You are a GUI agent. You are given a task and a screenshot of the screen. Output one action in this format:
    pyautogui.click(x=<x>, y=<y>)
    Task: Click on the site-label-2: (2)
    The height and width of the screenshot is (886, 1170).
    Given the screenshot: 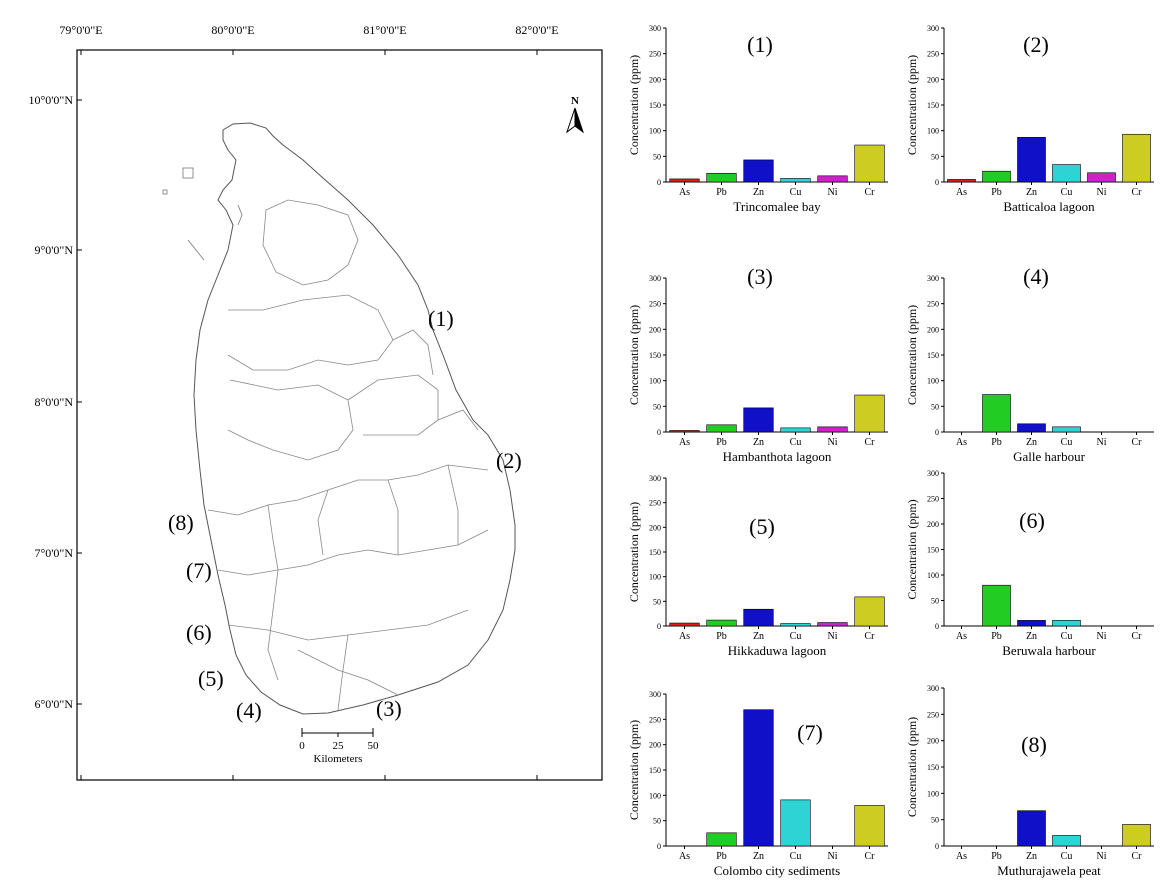 What is the action you would take?
    pyautogui.click(x=509, y=460)
    